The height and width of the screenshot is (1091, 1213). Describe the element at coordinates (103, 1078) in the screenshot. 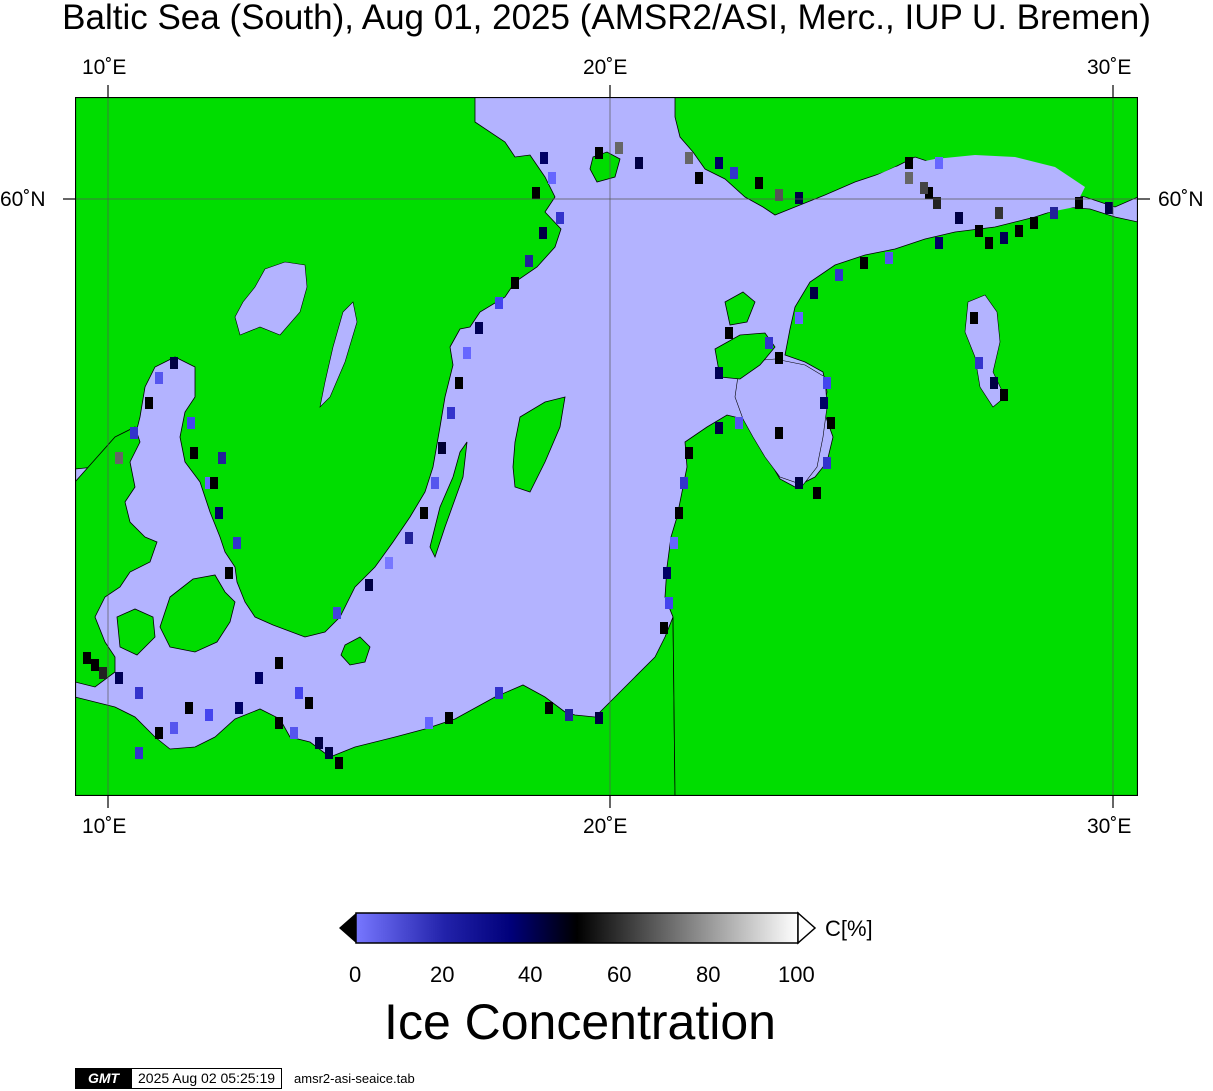

I see `gmt-logo: GMT` at that location.